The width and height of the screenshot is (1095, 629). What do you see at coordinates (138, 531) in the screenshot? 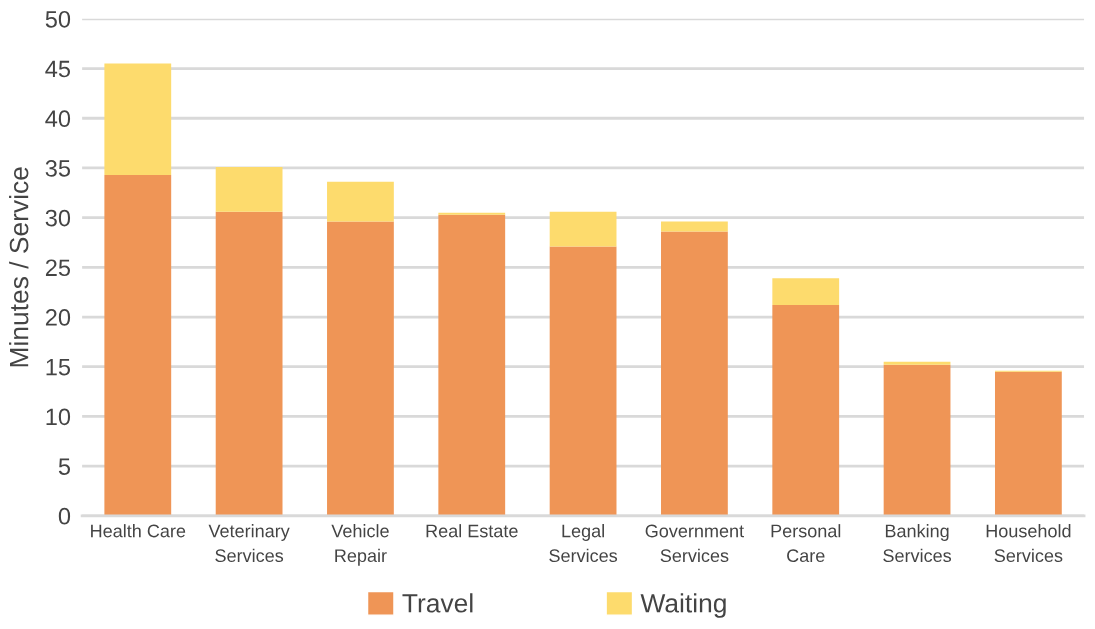
I see `x-tick-label: Health Care` at bounding box center [138, 531].